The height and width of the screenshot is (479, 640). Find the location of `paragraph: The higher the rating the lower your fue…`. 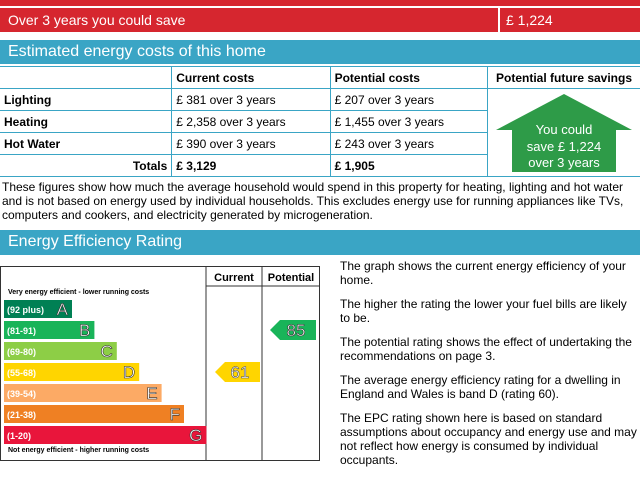

paragraph: The higher the rating the lower your fue… is located at coordinates (483, 311).